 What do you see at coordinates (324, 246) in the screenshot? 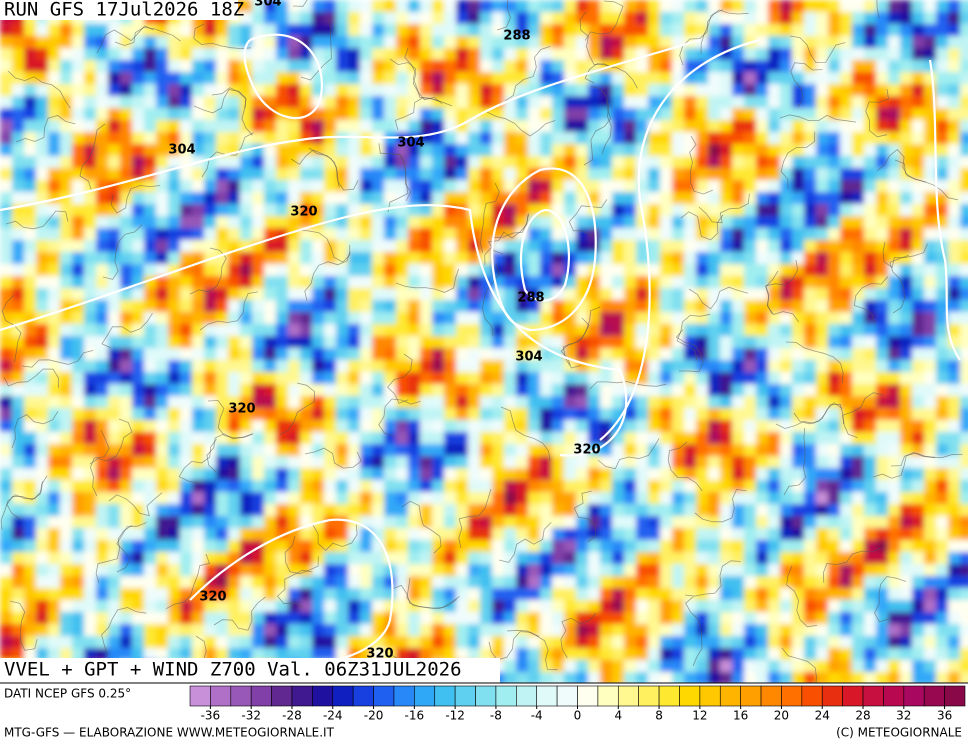
I see `streamline` at bounding box center [324, 246].